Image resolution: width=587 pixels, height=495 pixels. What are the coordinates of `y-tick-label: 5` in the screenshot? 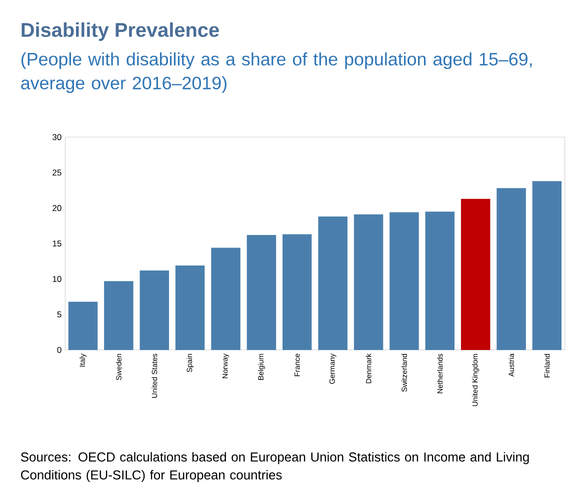 It's located at (59, 315).